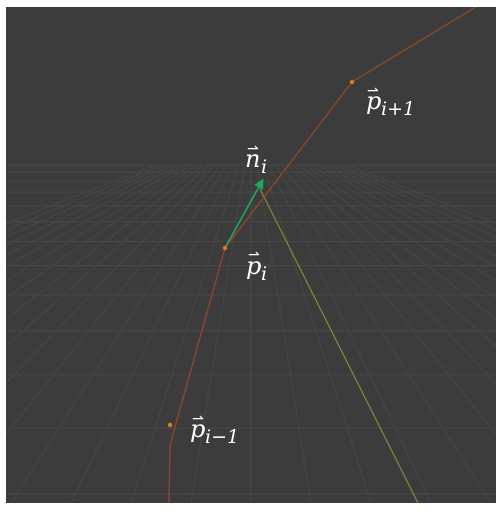 This screenshot has width=501, height=513. I want to click on normal-vector-arrow, so click(244, 213).